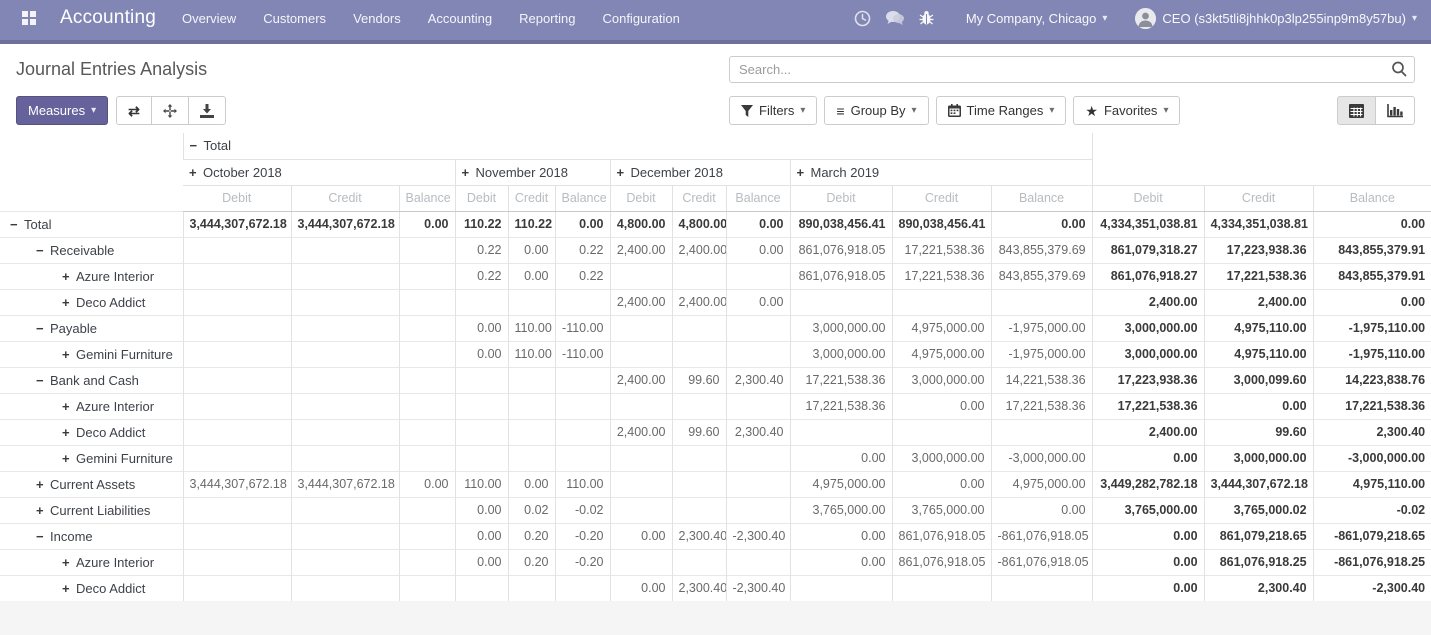  I want to click on company-switcher: My Company, Chicago ▾, so click(1037, 18).